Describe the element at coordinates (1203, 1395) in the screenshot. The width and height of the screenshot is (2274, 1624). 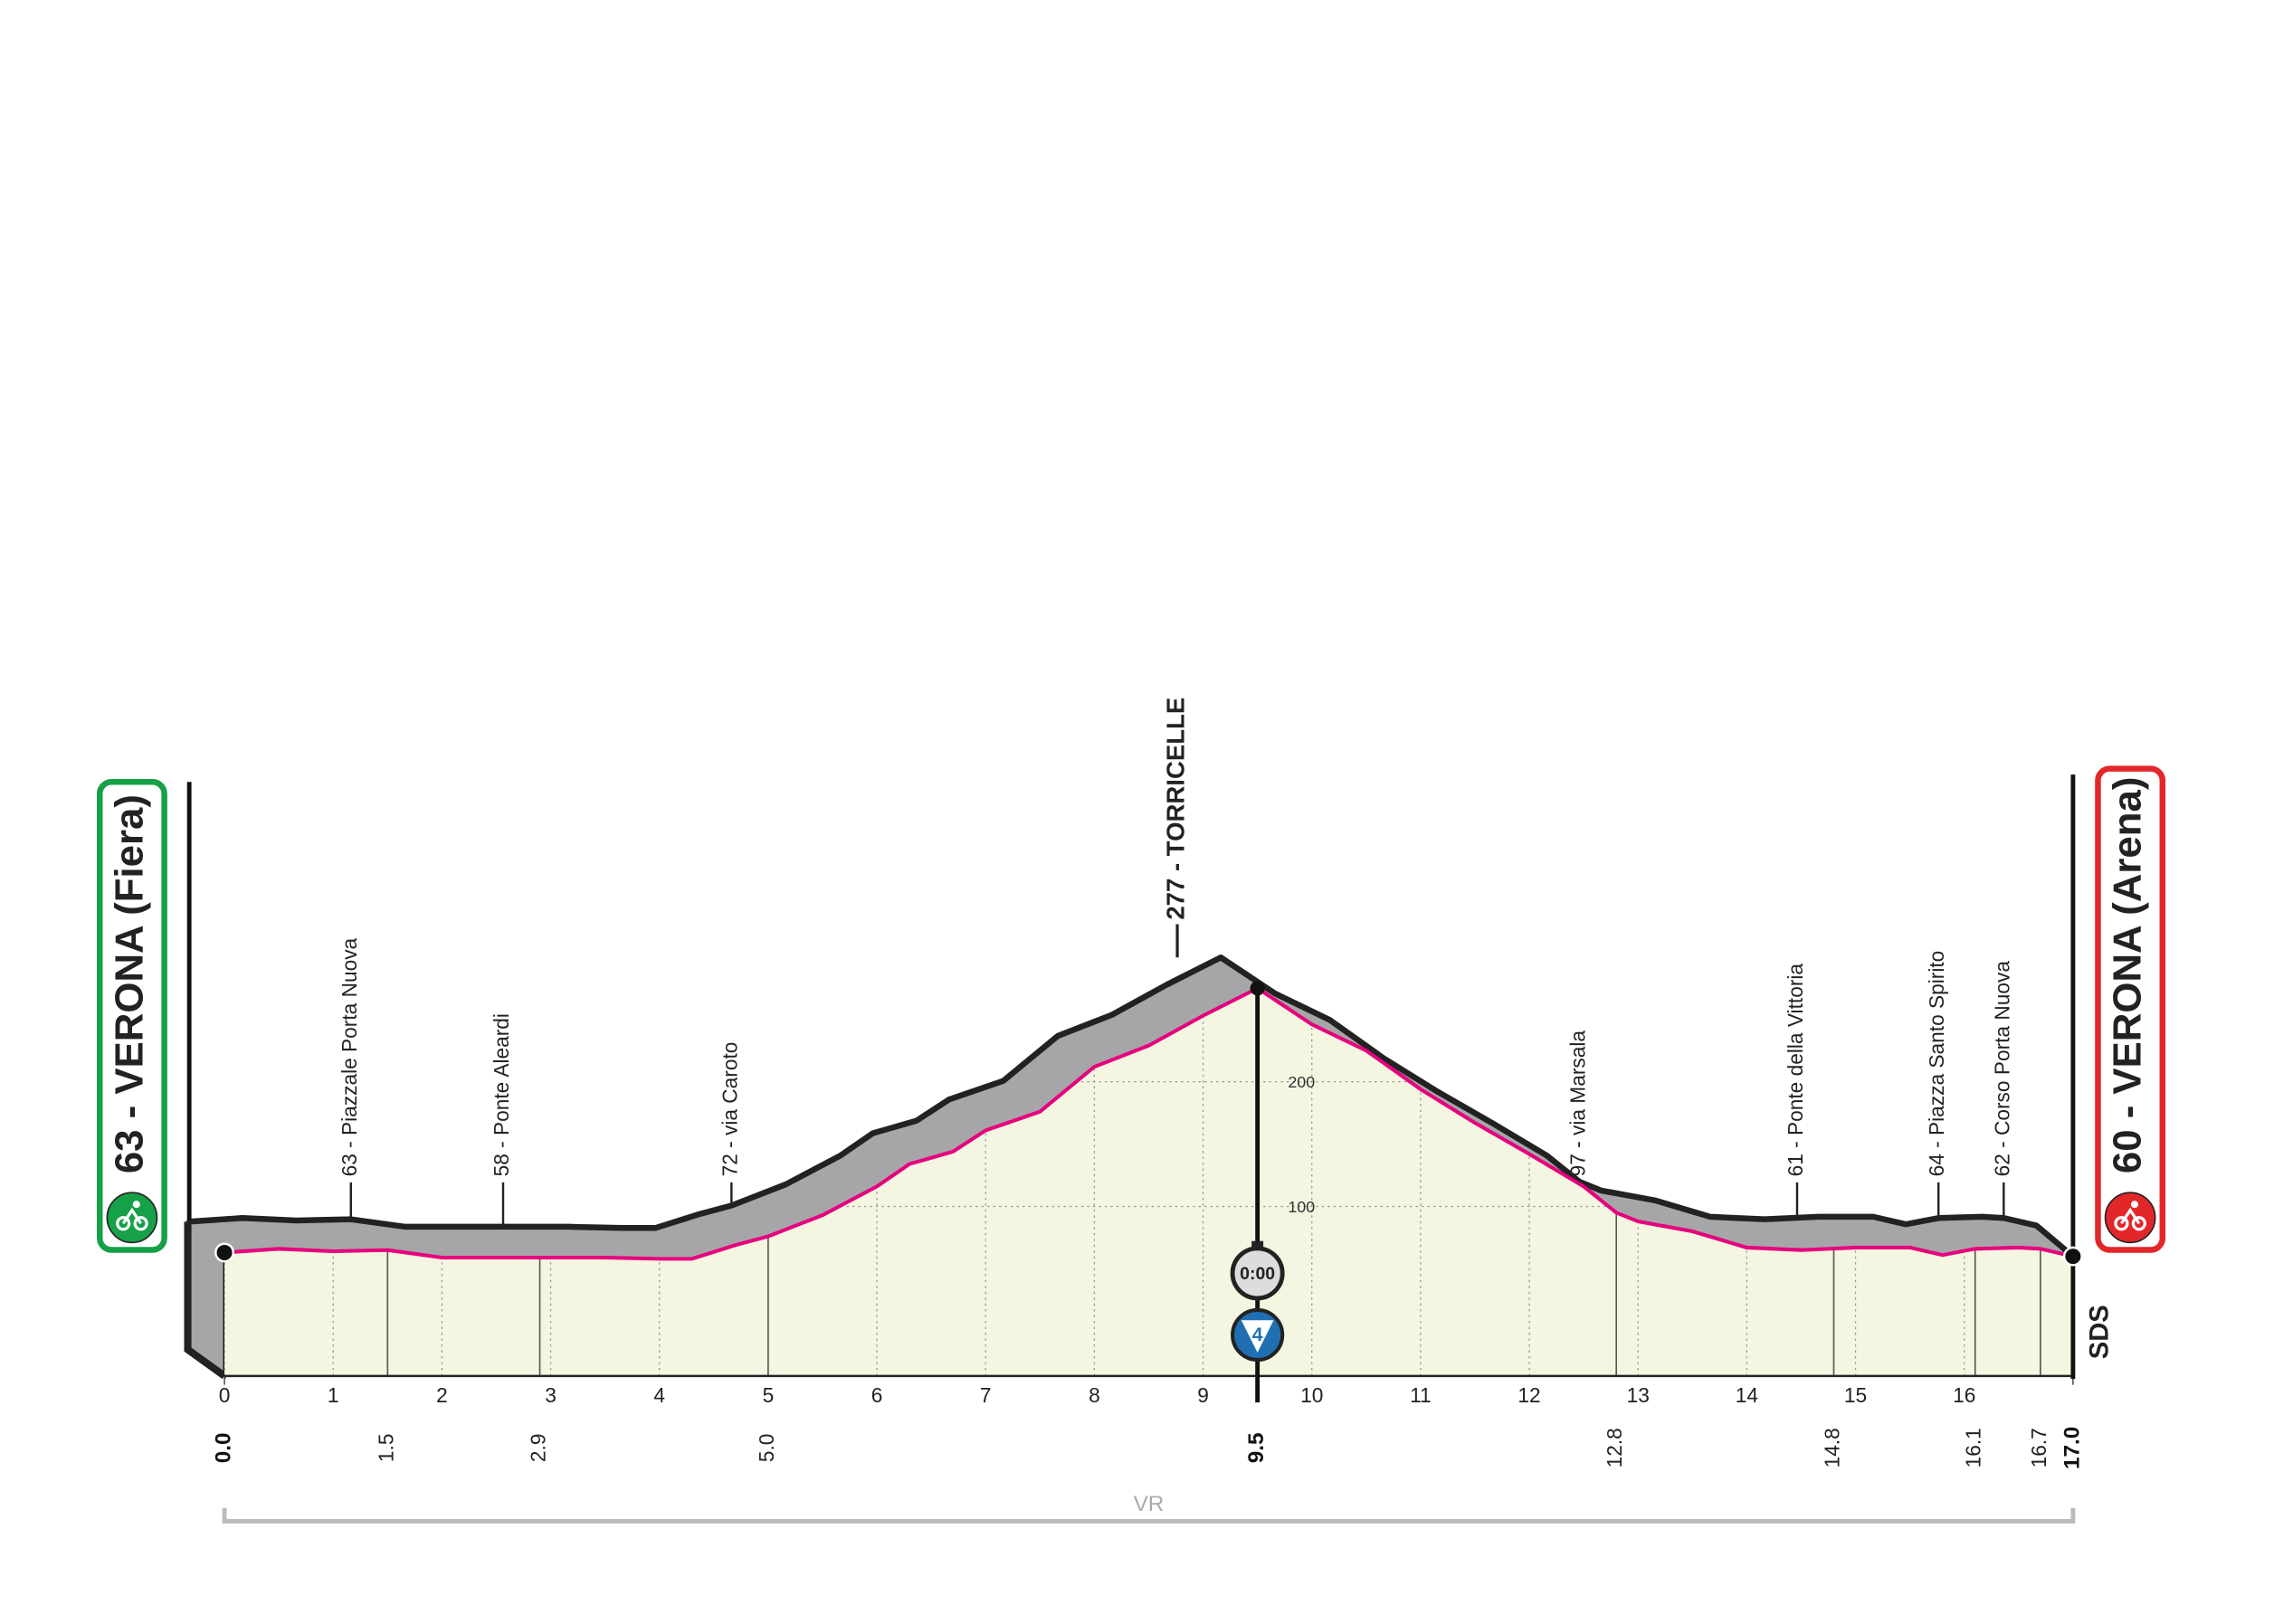
I see `x-tick-label: 9` at that location.